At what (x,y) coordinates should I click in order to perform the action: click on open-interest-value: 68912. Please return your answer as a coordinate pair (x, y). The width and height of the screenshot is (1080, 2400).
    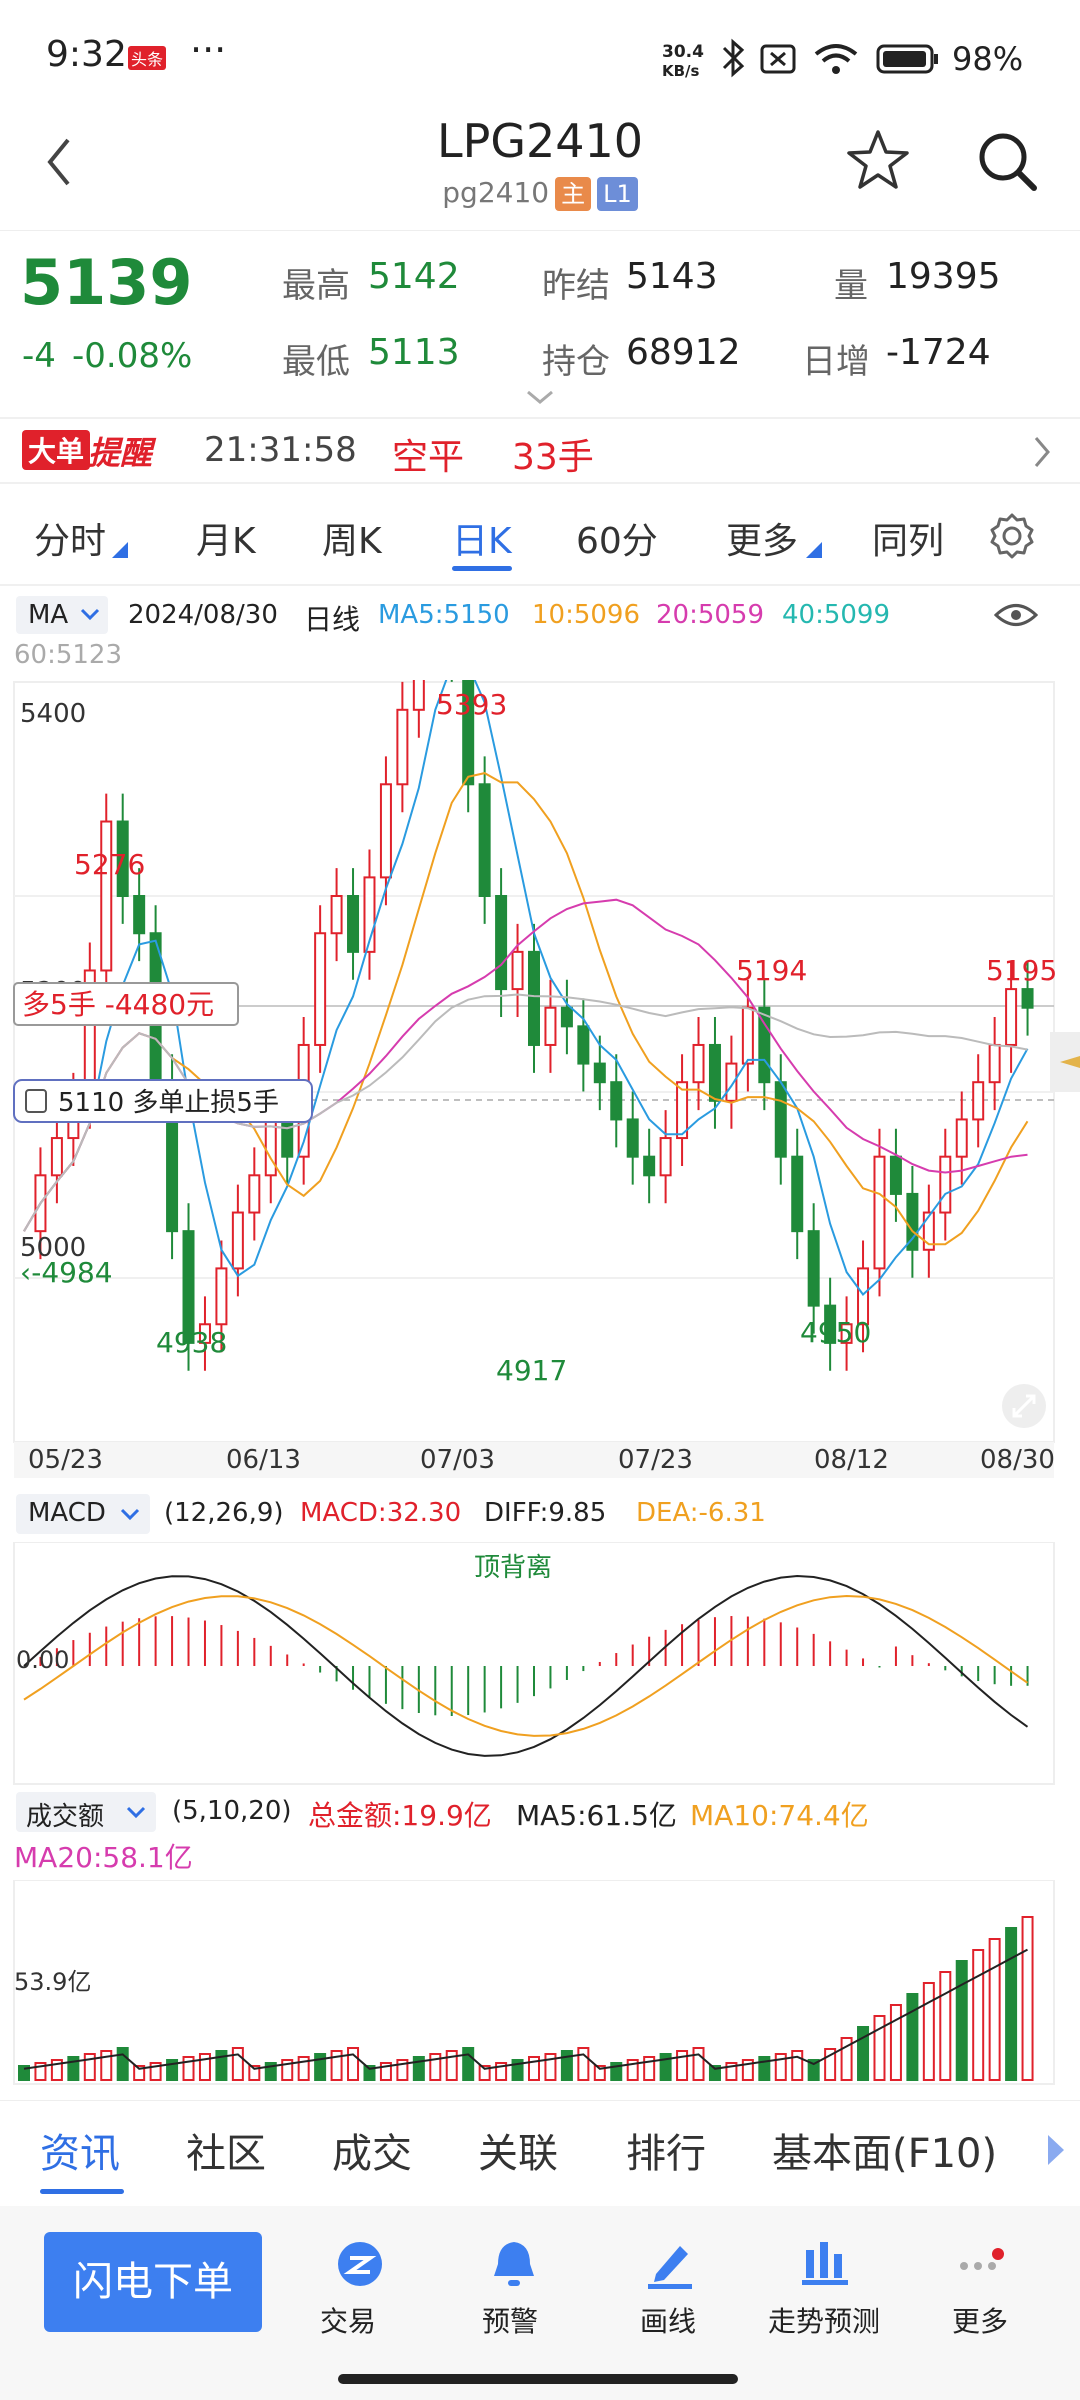
    Looking at the image, I should click on (683, 352).